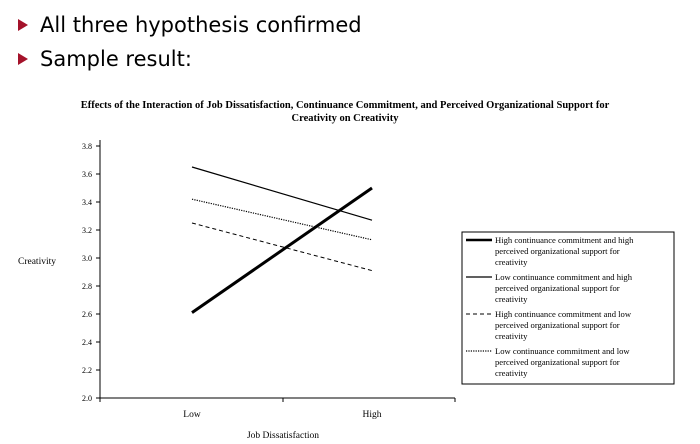 This screenshot has height=444, width=700. What do you see at coordinates (87, 258) in the screenshot?
I see `y-tick-label: 3.0` at bounding box center [87, 258].